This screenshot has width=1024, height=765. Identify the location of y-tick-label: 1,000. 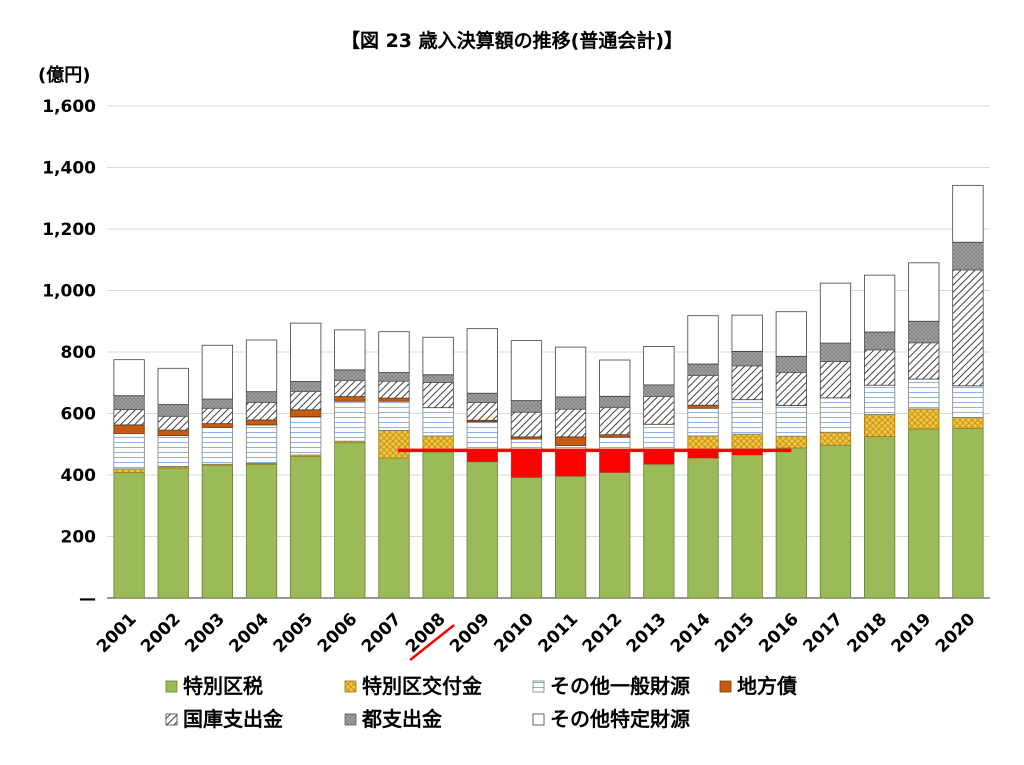
(69, 292).